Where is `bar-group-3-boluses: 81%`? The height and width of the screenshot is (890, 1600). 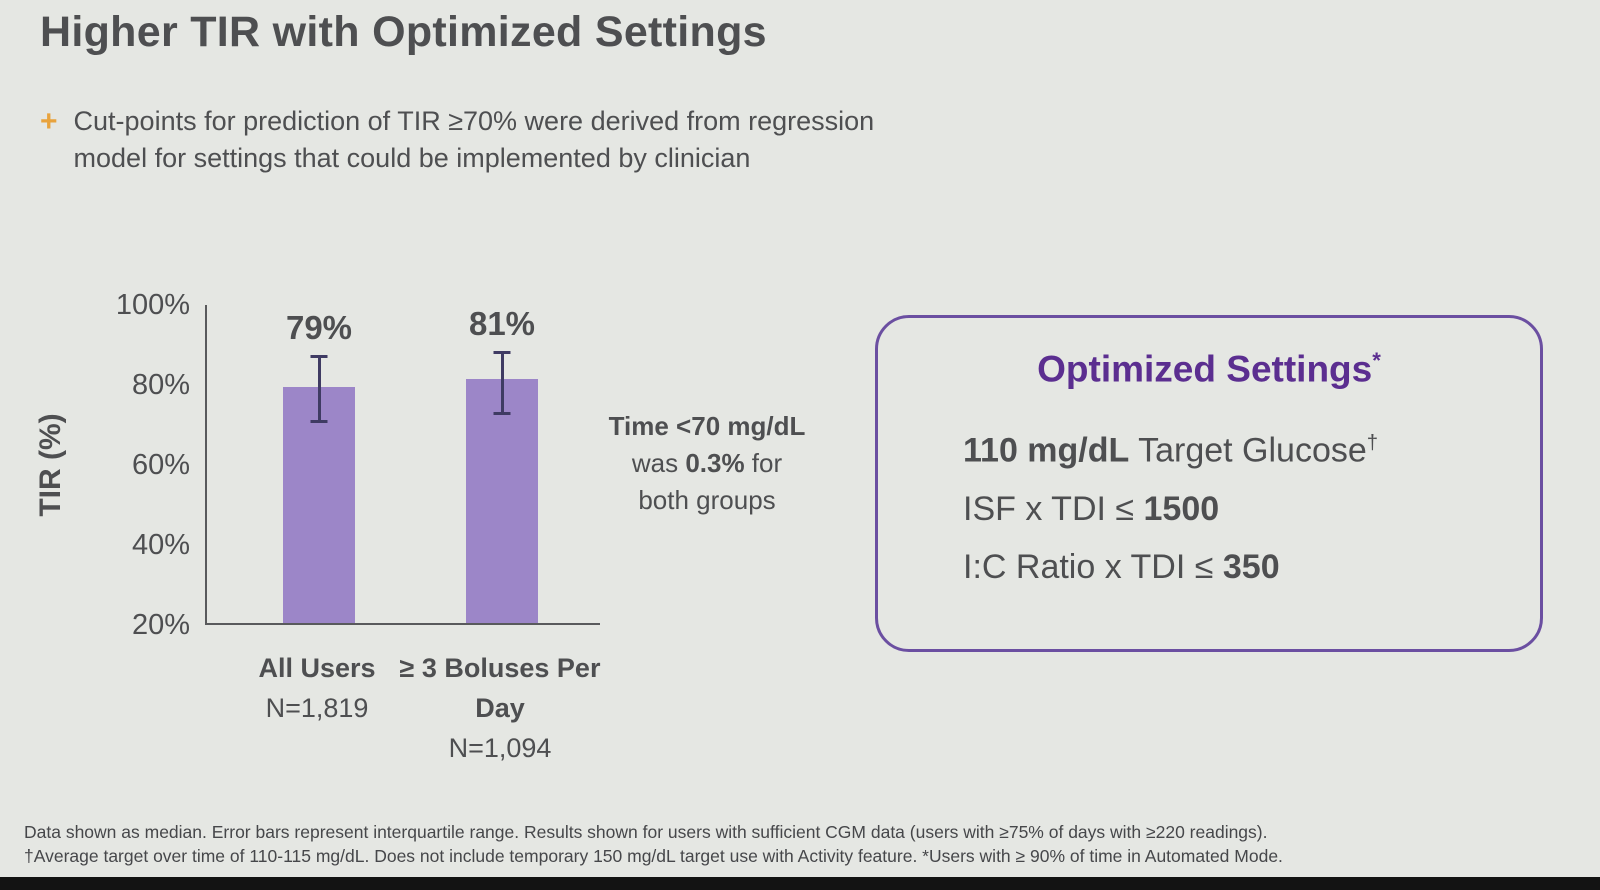 bar-group-3-boluses: 81% is located at coordinates (502, 464).